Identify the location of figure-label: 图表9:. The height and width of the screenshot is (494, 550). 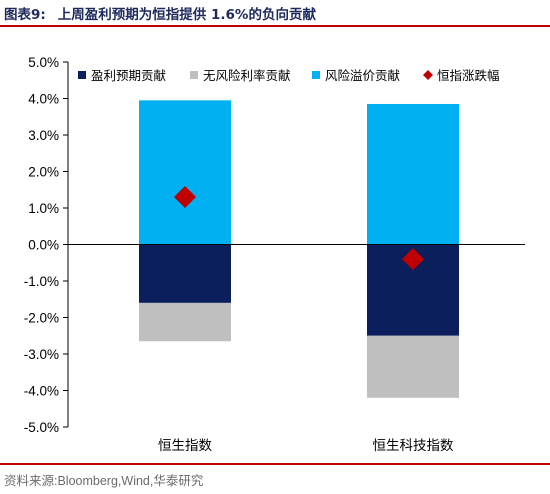
(25, 15).